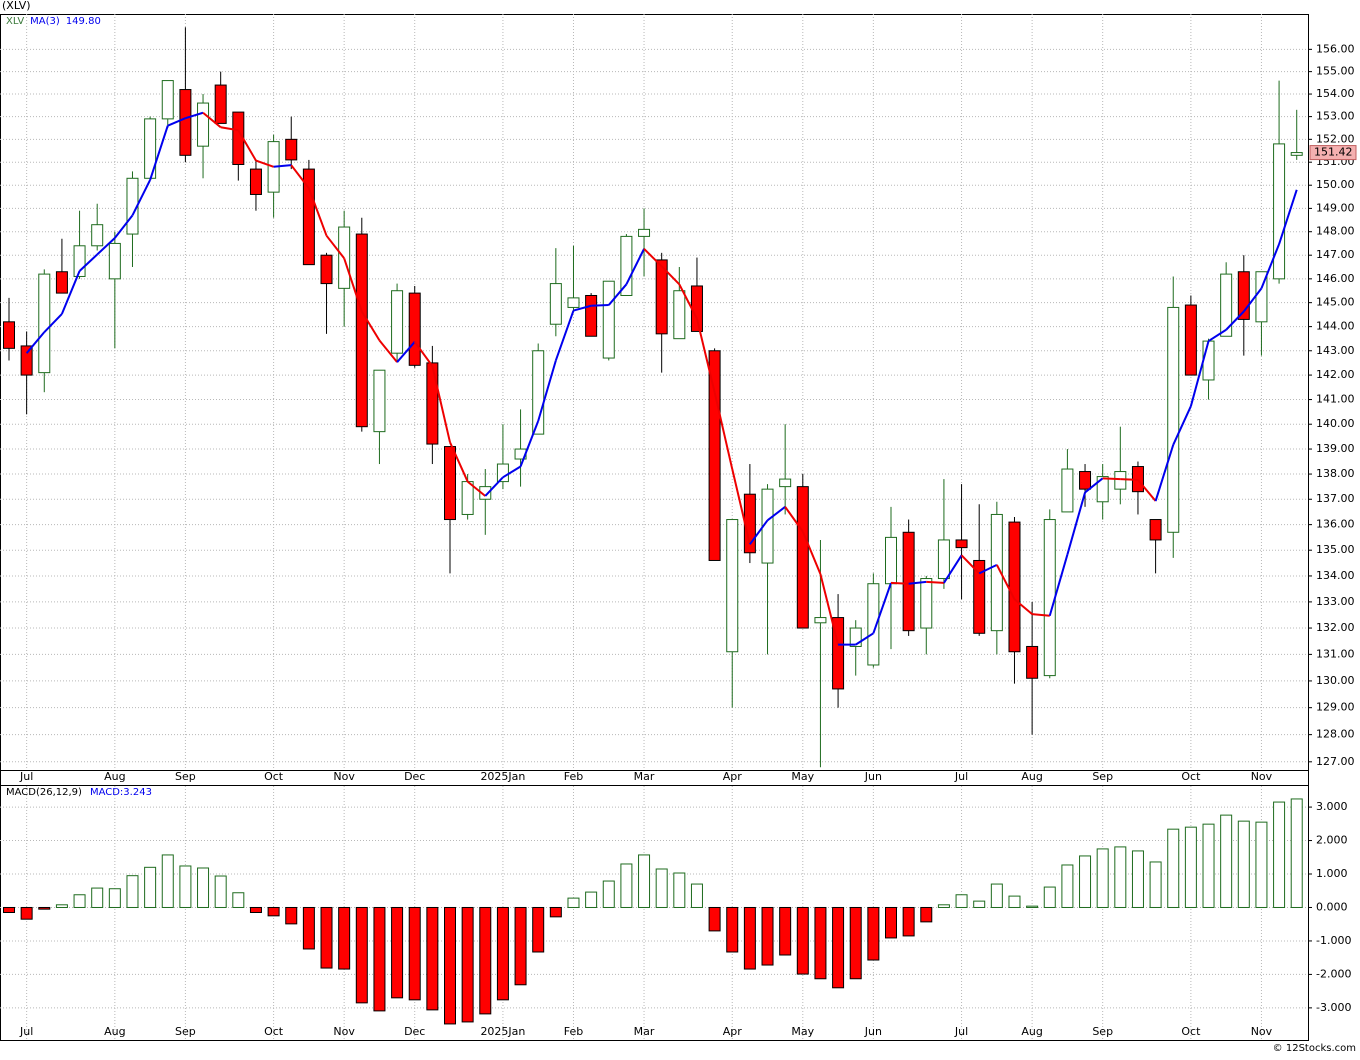 The image size is (1360, 1060). Describe the element at coordinates (26, 776) in the screenshot. I see `x-tick-label: Jul` at that location.